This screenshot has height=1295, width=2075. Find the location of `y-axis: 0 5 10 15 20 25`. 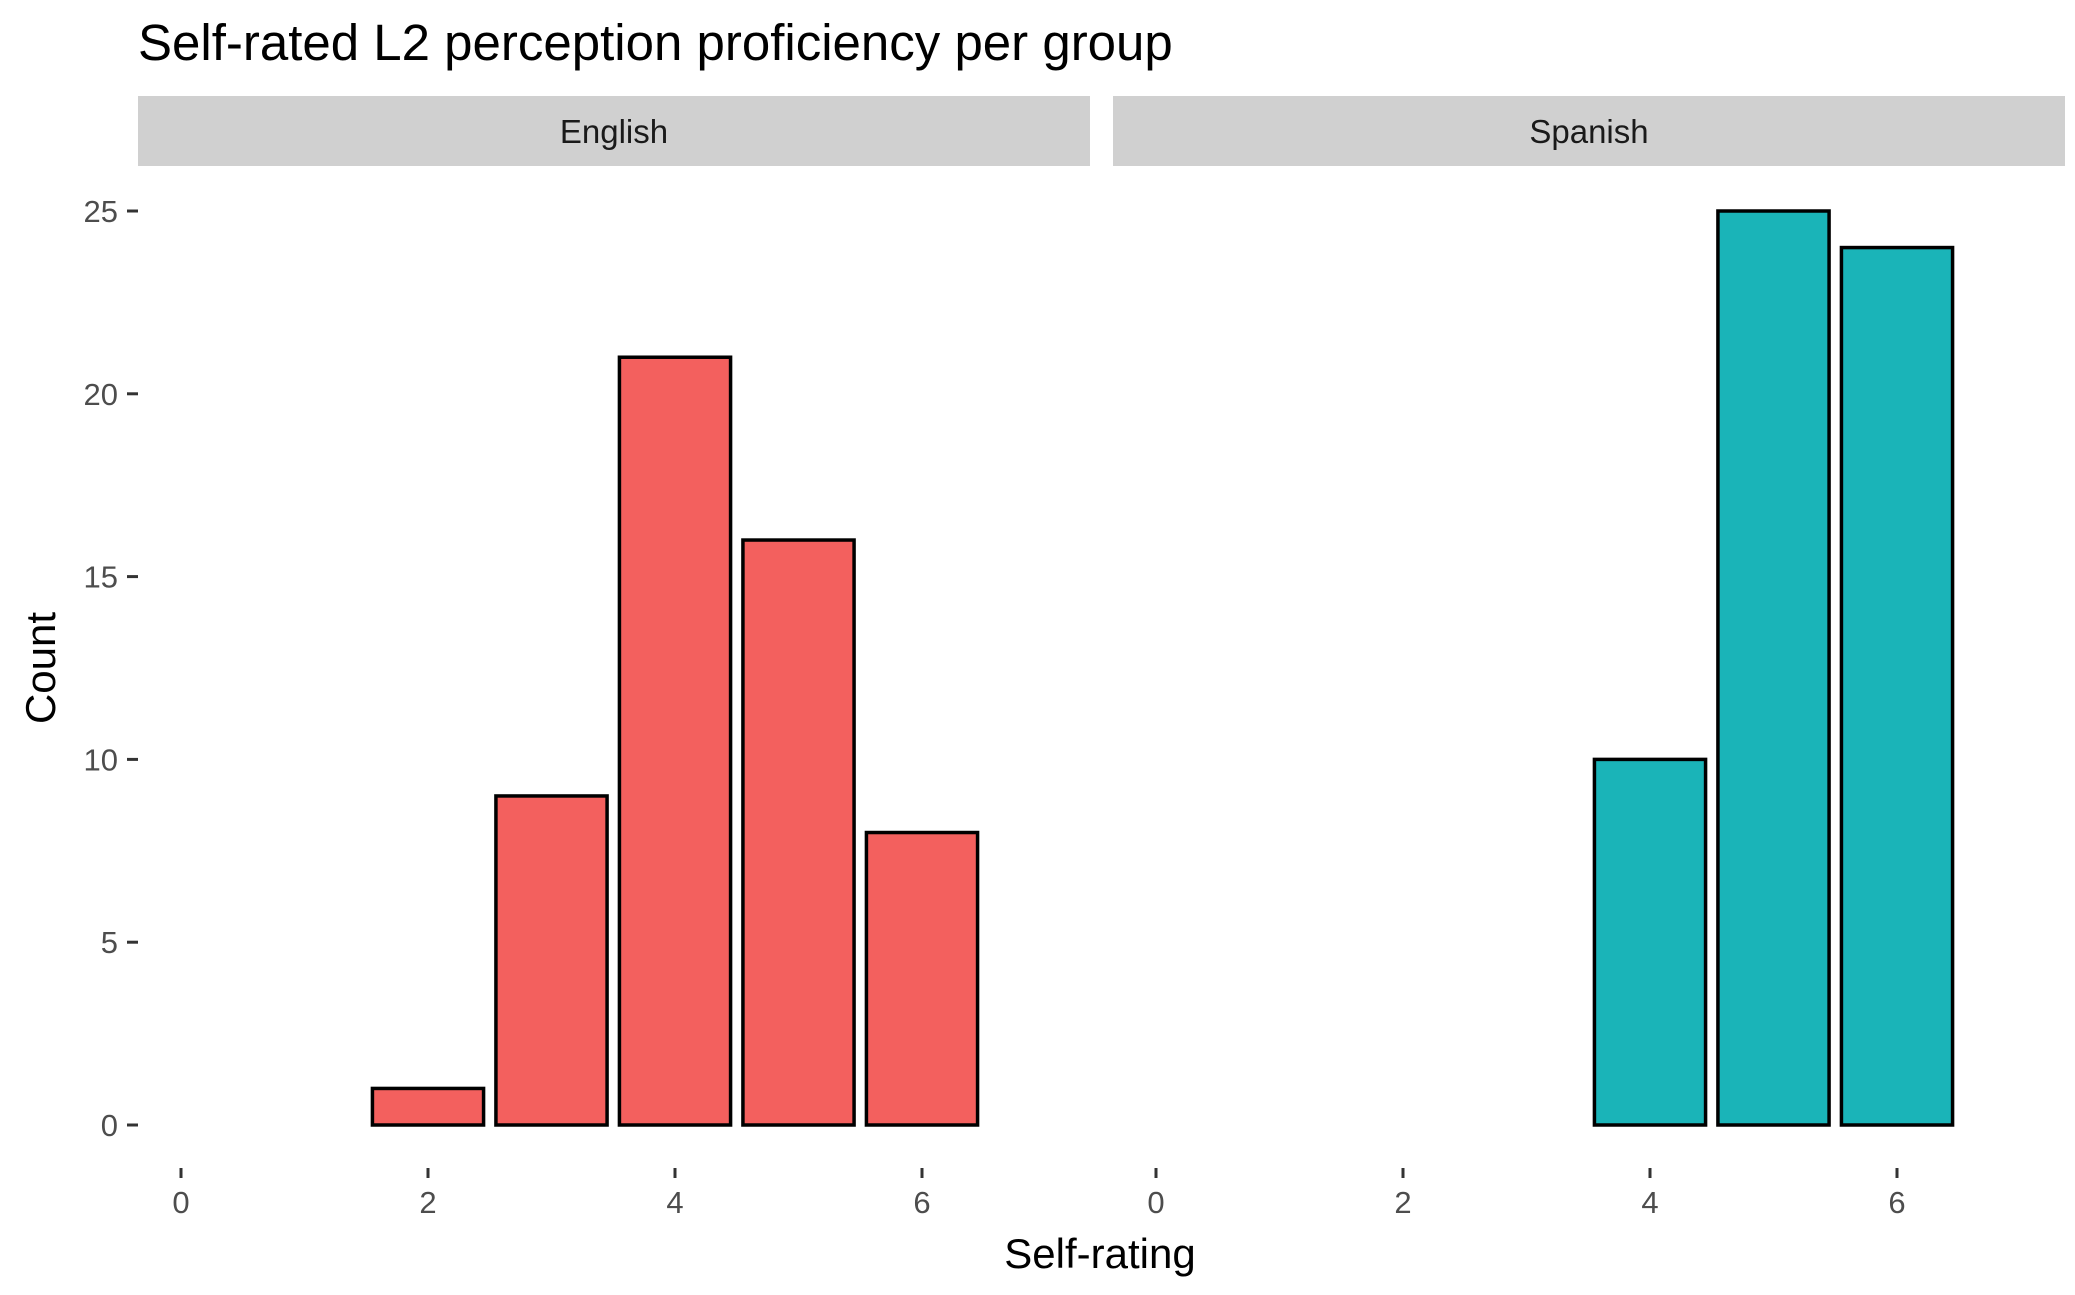

y-axis: 0 5 10 15 20 25 is located at coordinates (111, 668).